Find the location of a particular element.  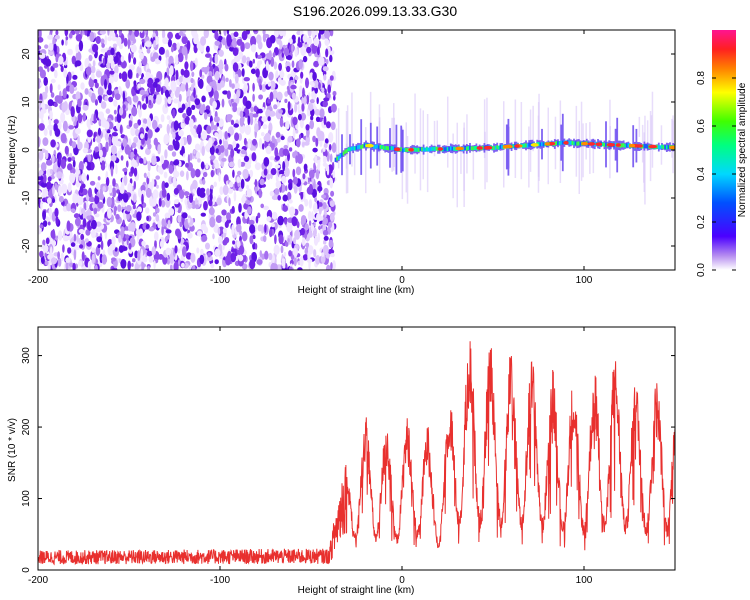

snr-y-tick-label: 100 is located at coordinates (26, 498).